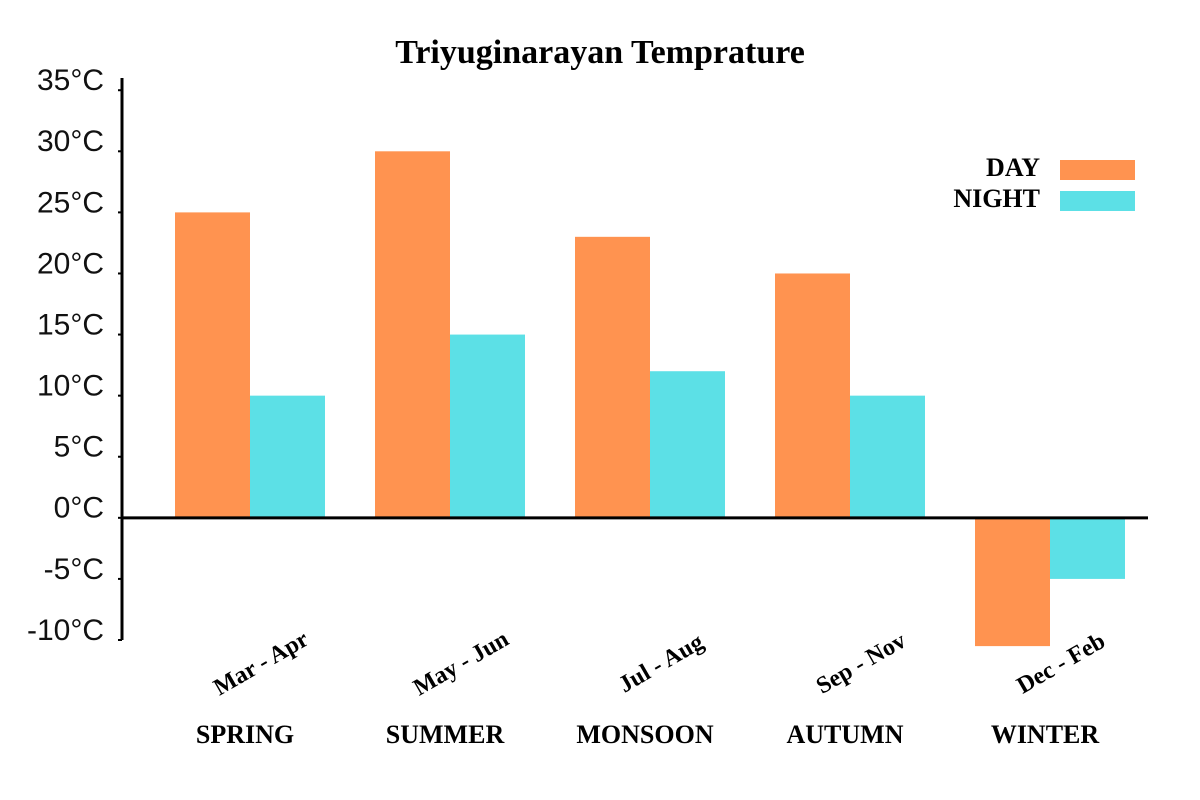 Image resolution: width=1200 pixels, height=800 pixels. What do you see at coordinates (861, 664) in the screenshot?
I see `x-tick-label: Sep - Nov` at bounding box center [861, 664].